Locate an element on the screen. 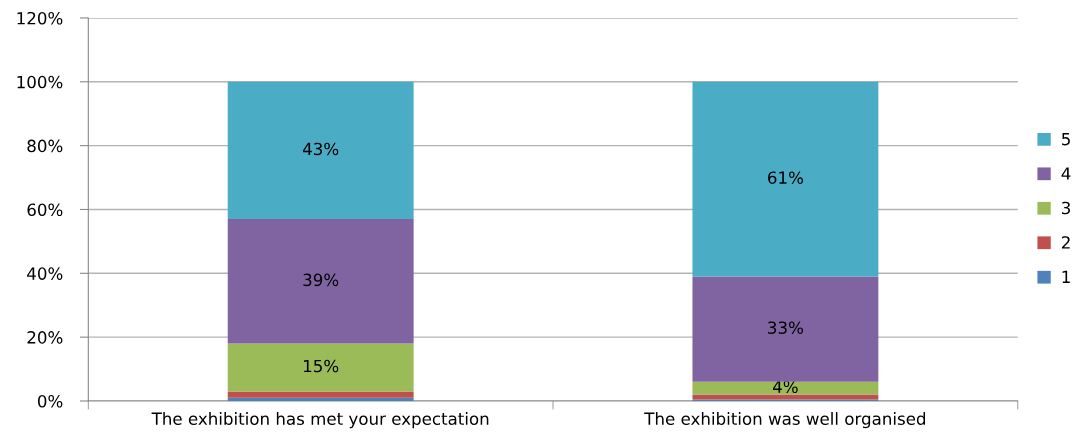  legend-label: 4 is located at coordinates (1066, 173).